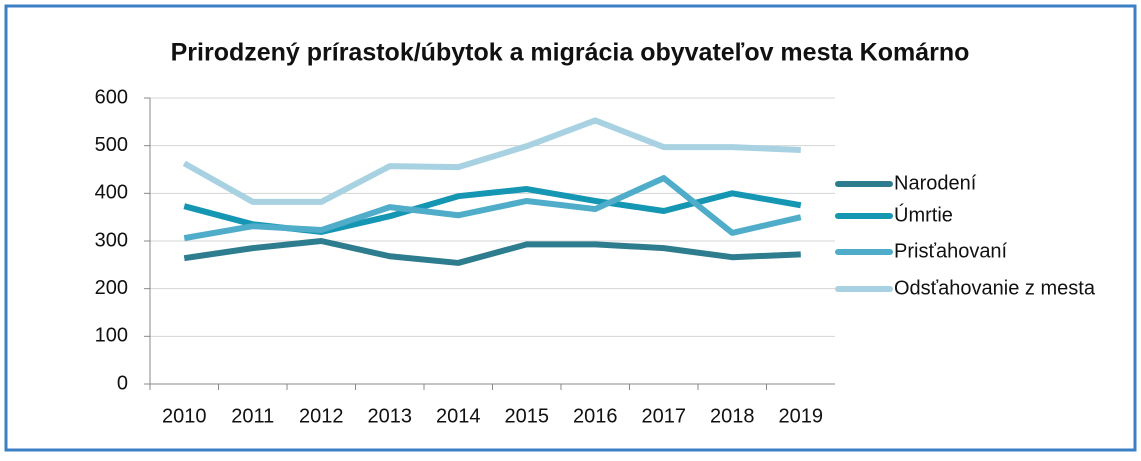 The width and height of the screenshot is (1141, 461). What do you see at coordinates (122, 383) in the screenshot?
I see `y-tick-label: 0` at bounding box center [122, 383].